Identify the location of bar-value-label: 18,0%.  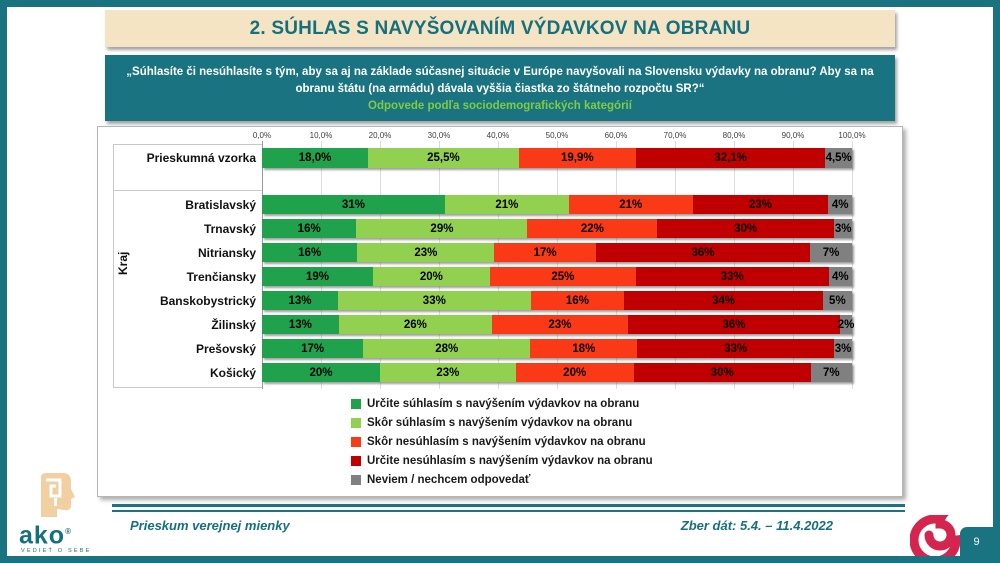
(315, 158).